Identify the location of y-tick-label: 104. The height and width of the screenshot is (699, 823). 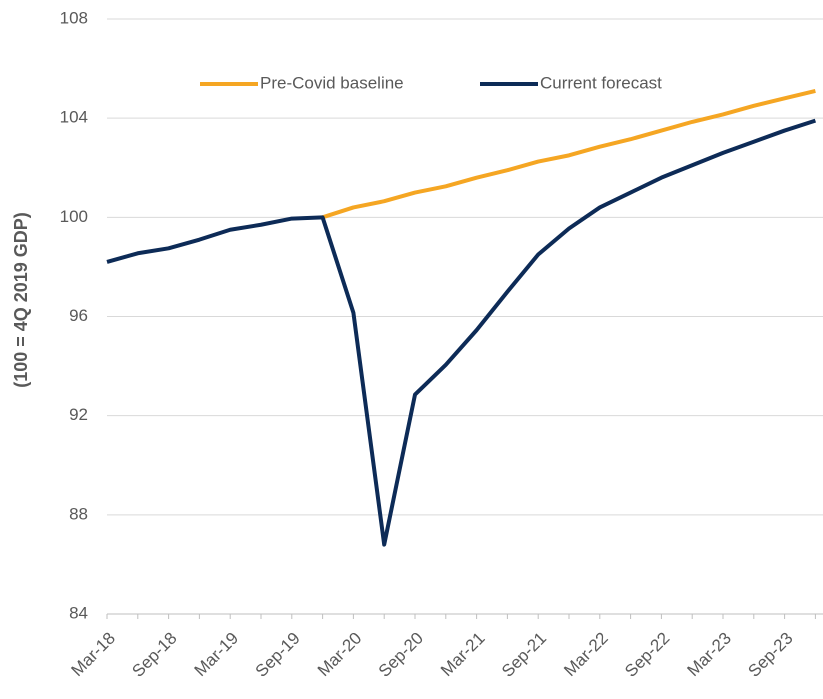
(74, 117).